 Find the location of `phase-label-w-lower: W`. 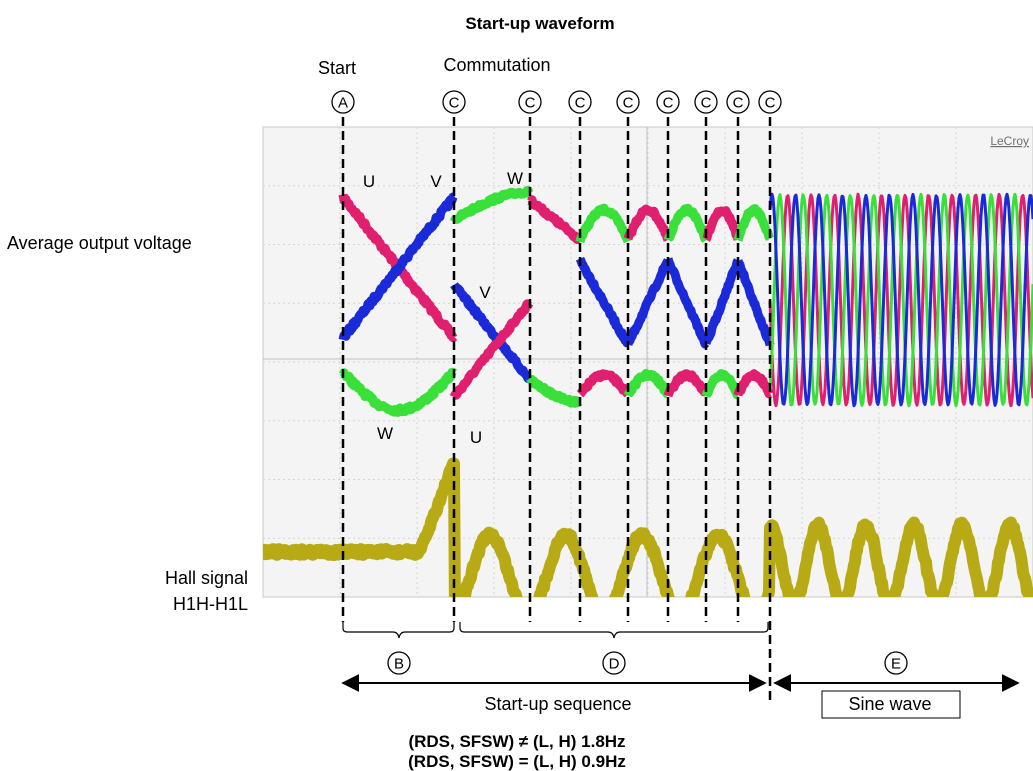

phase-label-w-lower: W is located at coordinates (385, 433).